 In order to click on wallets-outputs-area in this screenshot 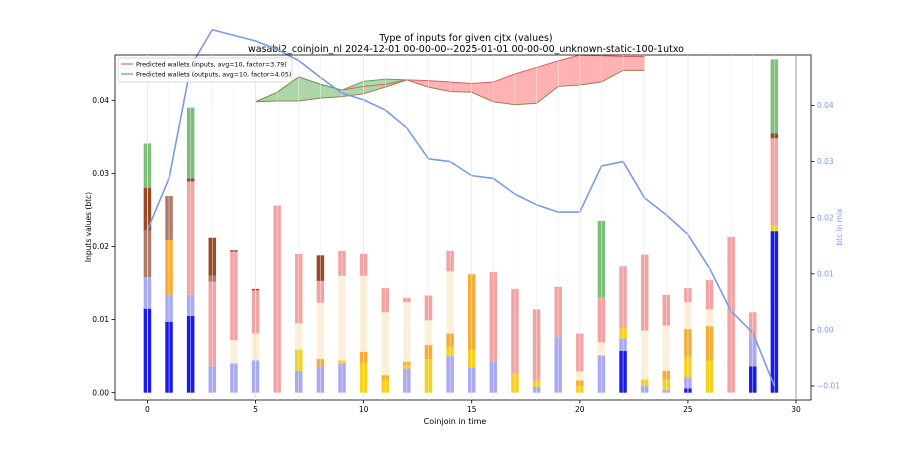, I will do `click(331, 89)`.